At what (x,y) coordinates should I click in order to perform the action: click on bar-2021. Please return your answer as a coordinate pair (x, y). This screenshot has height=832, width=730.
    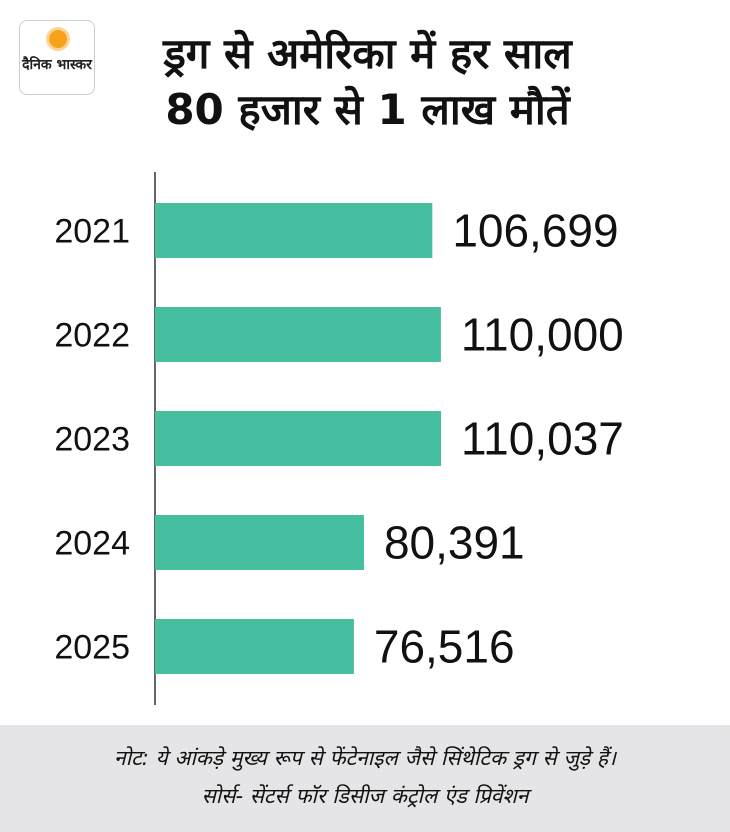
    Looking at the image, I should click on (294, 230).